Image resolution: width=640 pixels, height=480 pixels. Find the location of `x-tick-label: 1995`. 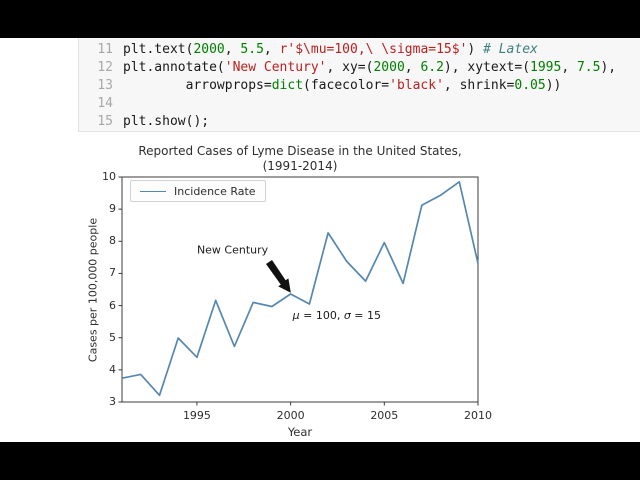

x-tick-label: 1995 is located at coordinates (196, 415).